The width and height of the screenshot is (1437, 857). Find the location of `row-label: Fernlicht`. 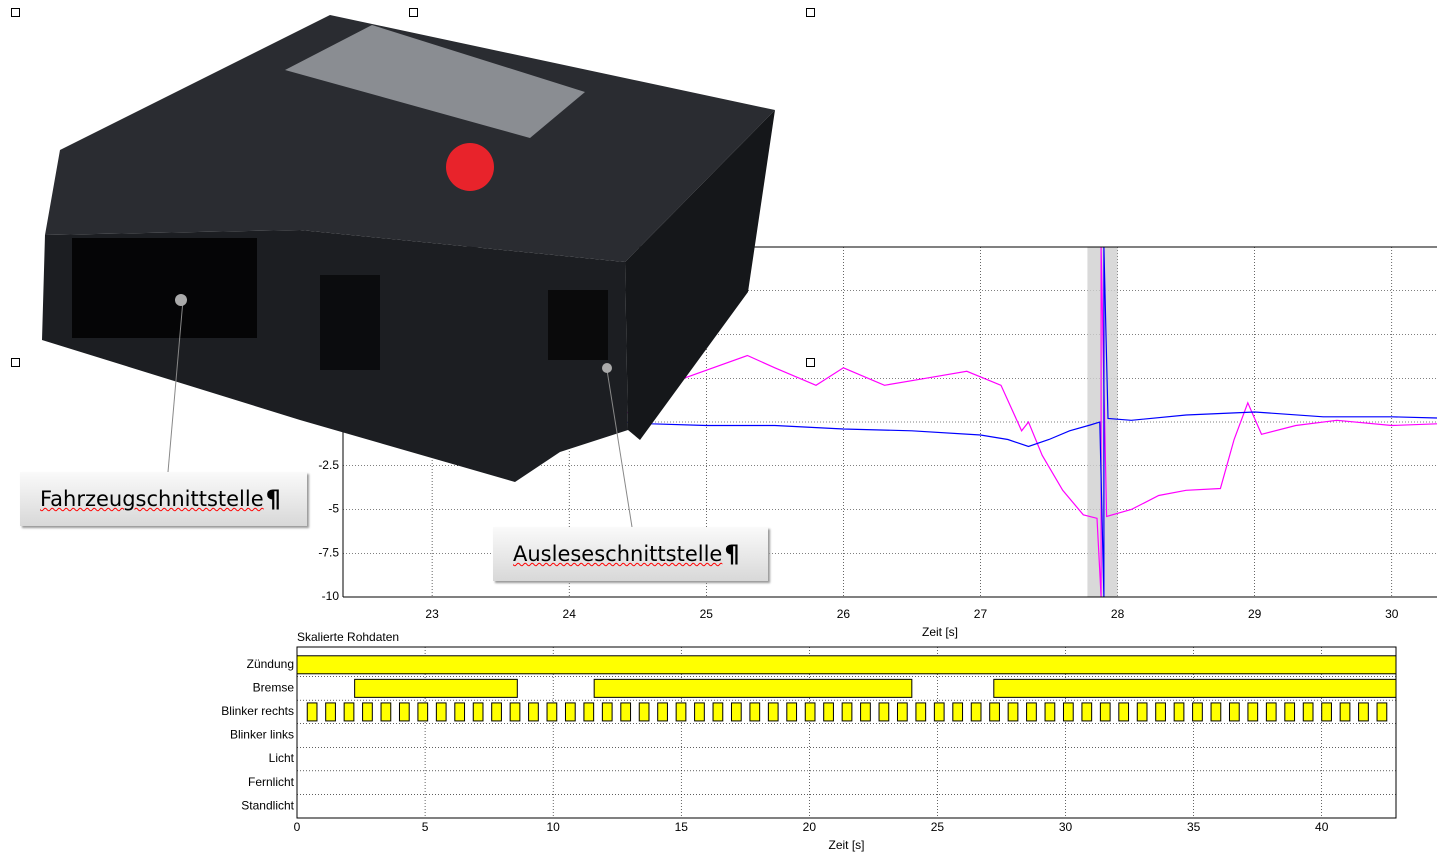

row-label: Fernlicht is located at coordinates (271, 782).